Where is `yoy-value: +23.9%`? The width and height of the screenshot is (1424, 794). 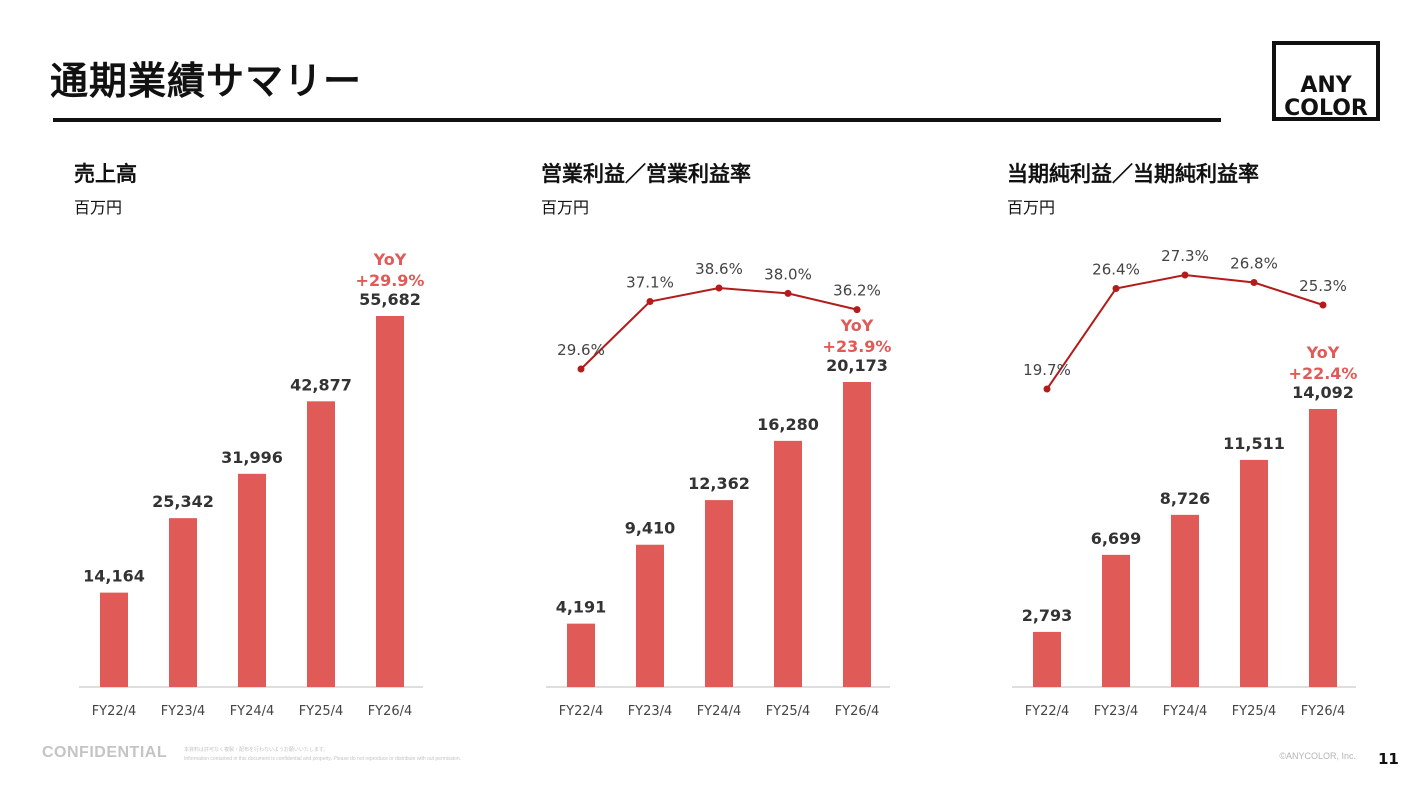
yoy-value: +23.9% is located at coordinates (857, 346).